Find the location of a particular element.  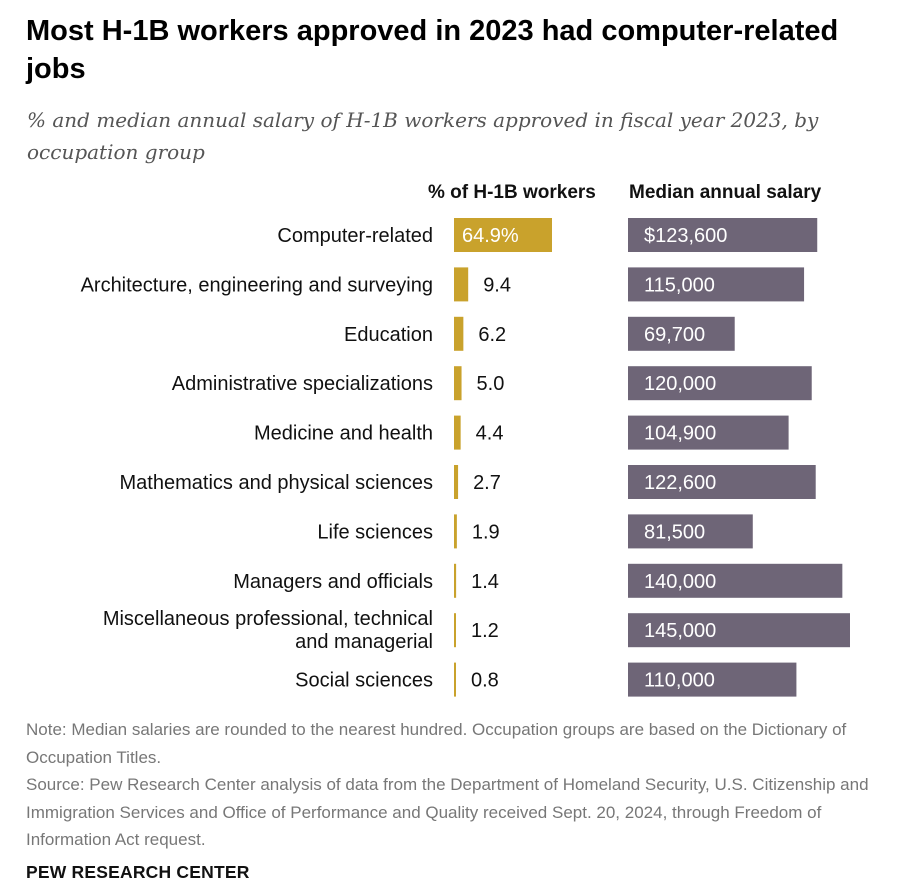

salary-value-label: $123,600 is located at coordinates (685, 236).